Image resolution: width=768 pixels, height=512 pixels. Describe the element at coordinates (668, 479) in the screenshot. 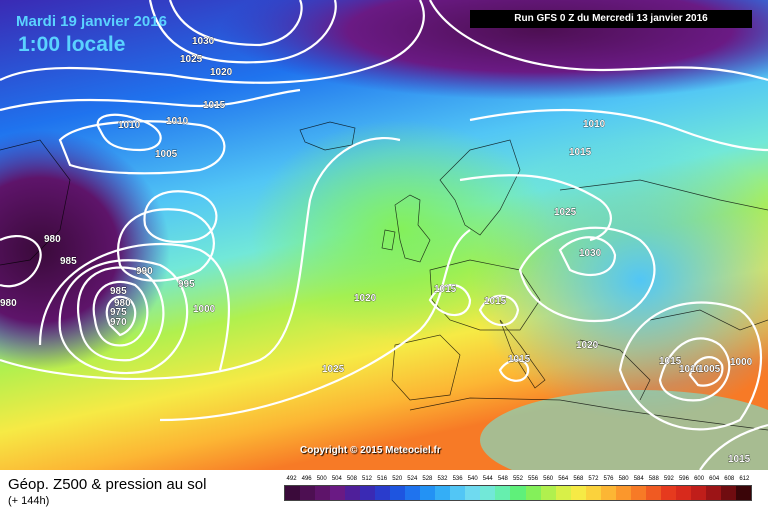

I see `color-scale-label: 592` at that location.